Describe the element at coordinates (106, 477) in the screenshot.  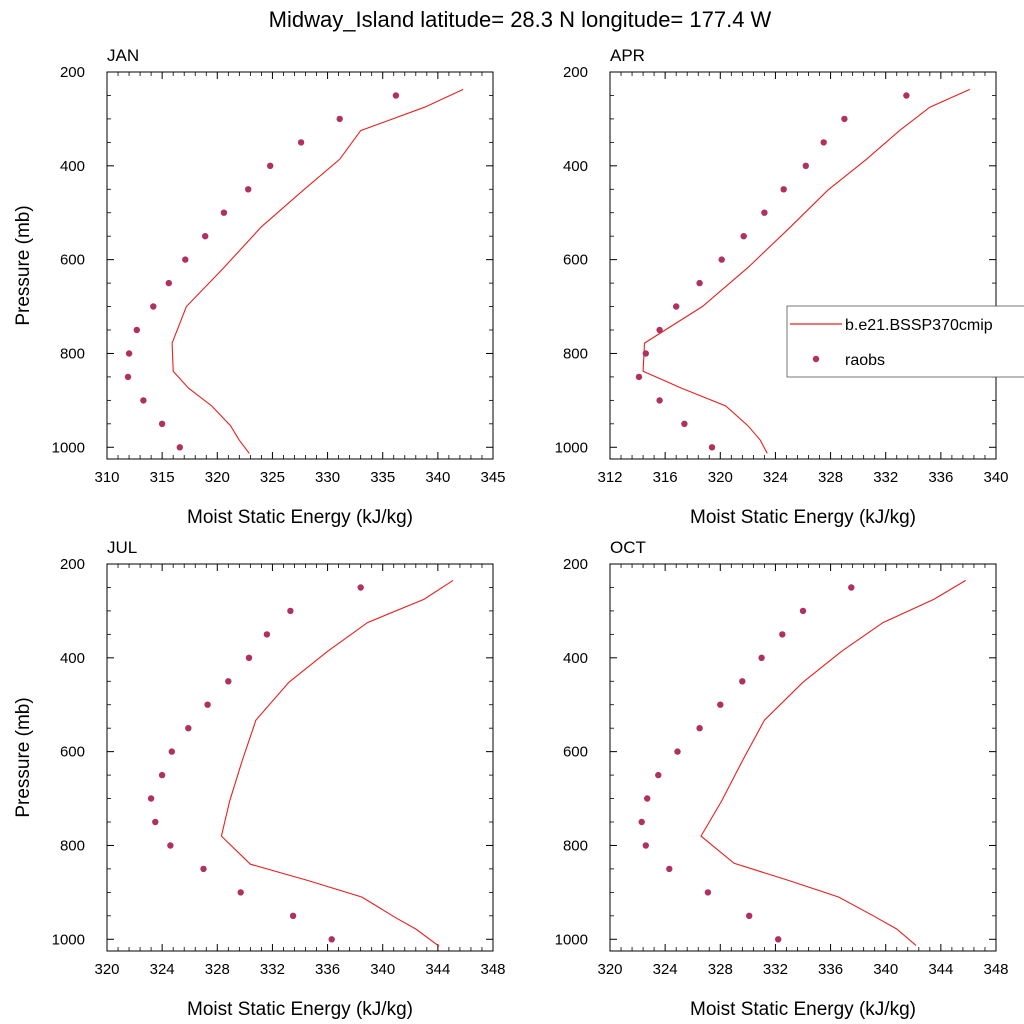
I see `x-tick-label: 310` at that location.